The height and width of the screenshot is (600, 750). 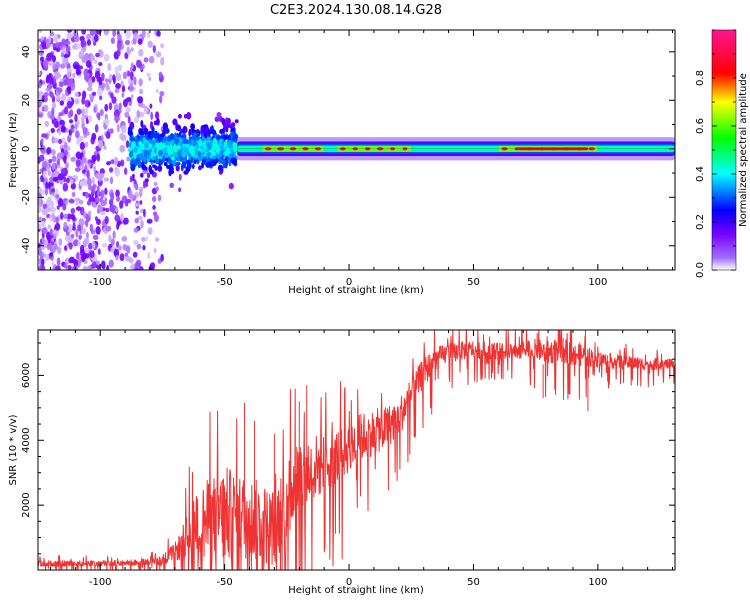 What do you see at coordinates (224, 582) in the screenshot?
I see `x-tick-label: -50` at bounding box center [224, 582].